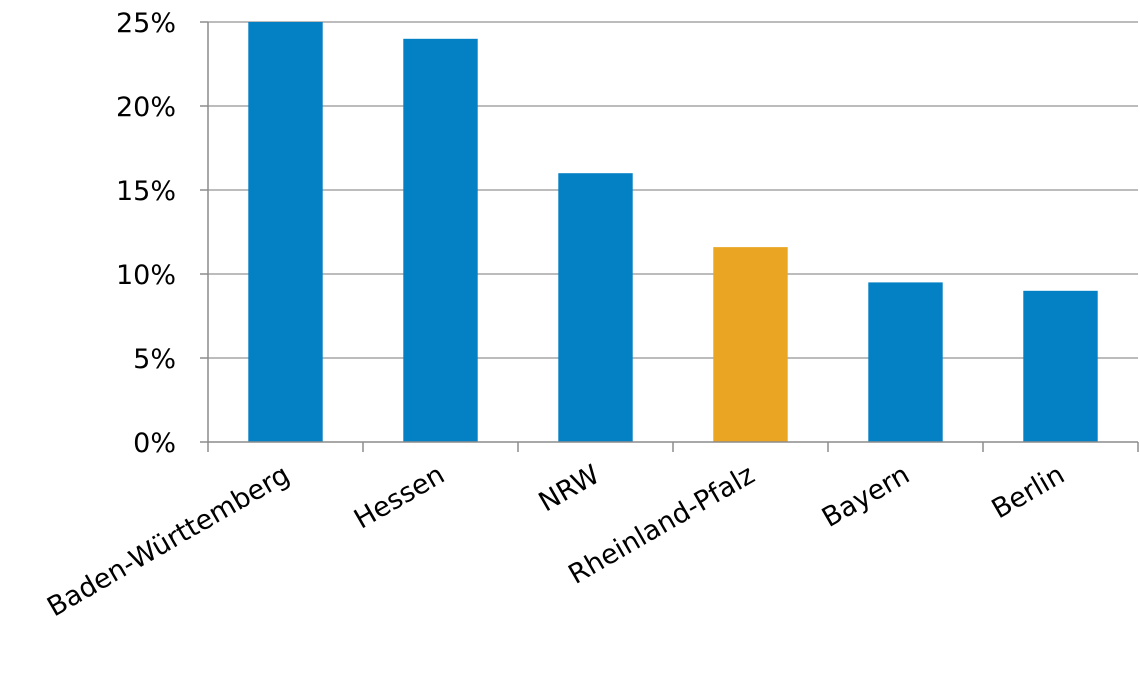 This screenshot has width=1140, height=679. Describe the element at coordinates (399, 497) in the screenshot. I see `x-category-label: Hessen` at that location.